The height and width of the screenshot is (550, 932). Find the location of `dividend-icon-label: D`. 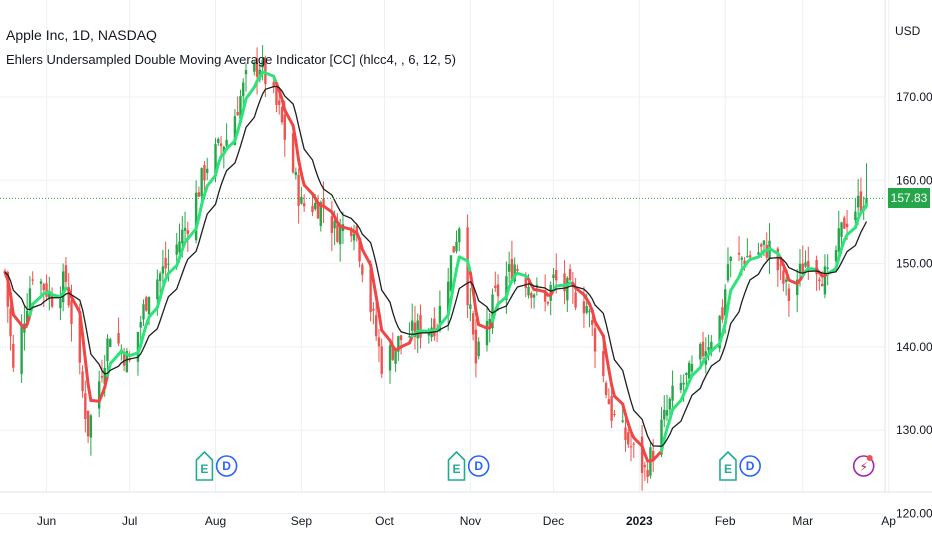

dividend-icon-label: D is located at coordinates (478, 466).